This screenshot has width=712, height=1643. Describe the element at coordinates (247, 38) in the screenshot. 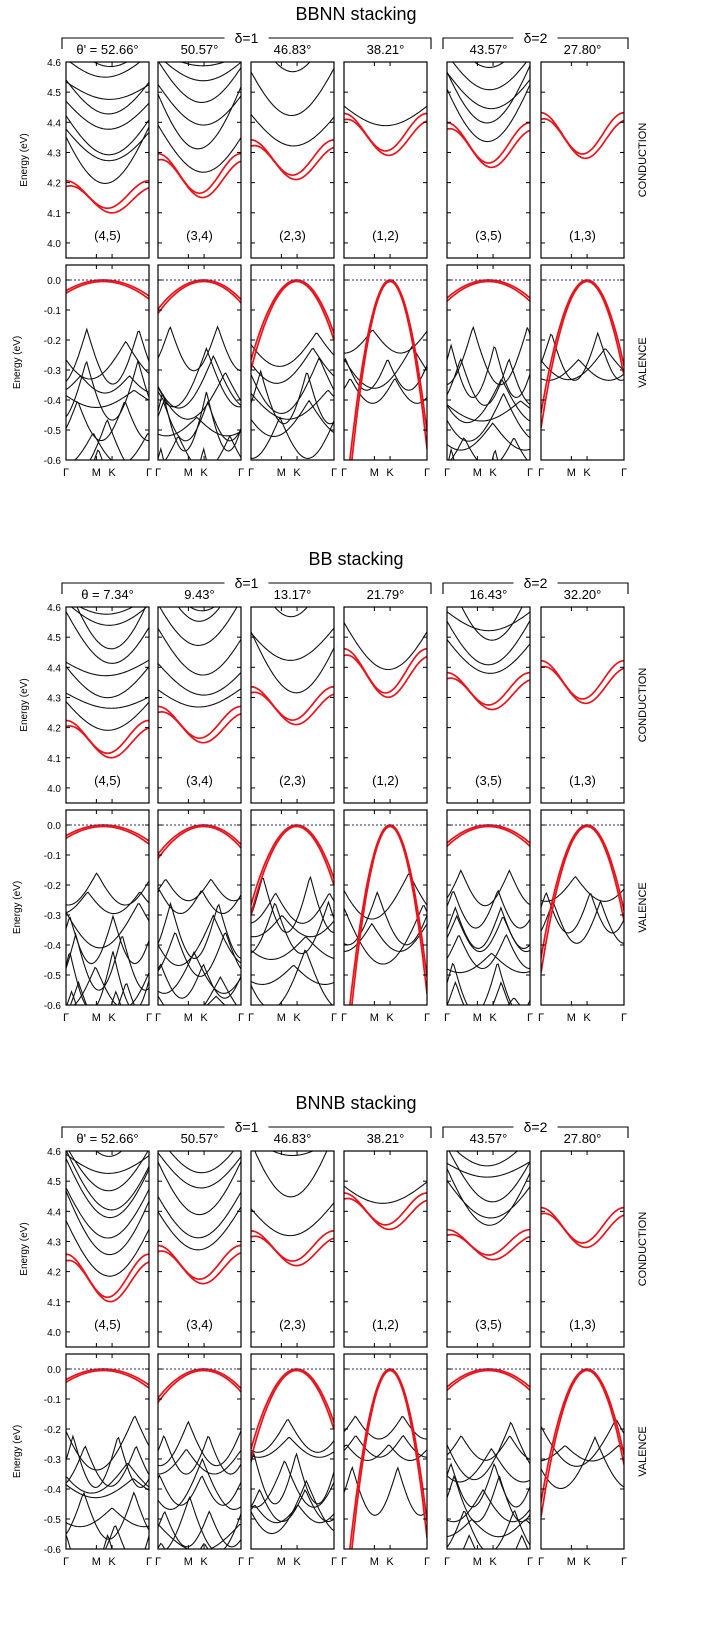

I see `group-label: δ=1` at that location.